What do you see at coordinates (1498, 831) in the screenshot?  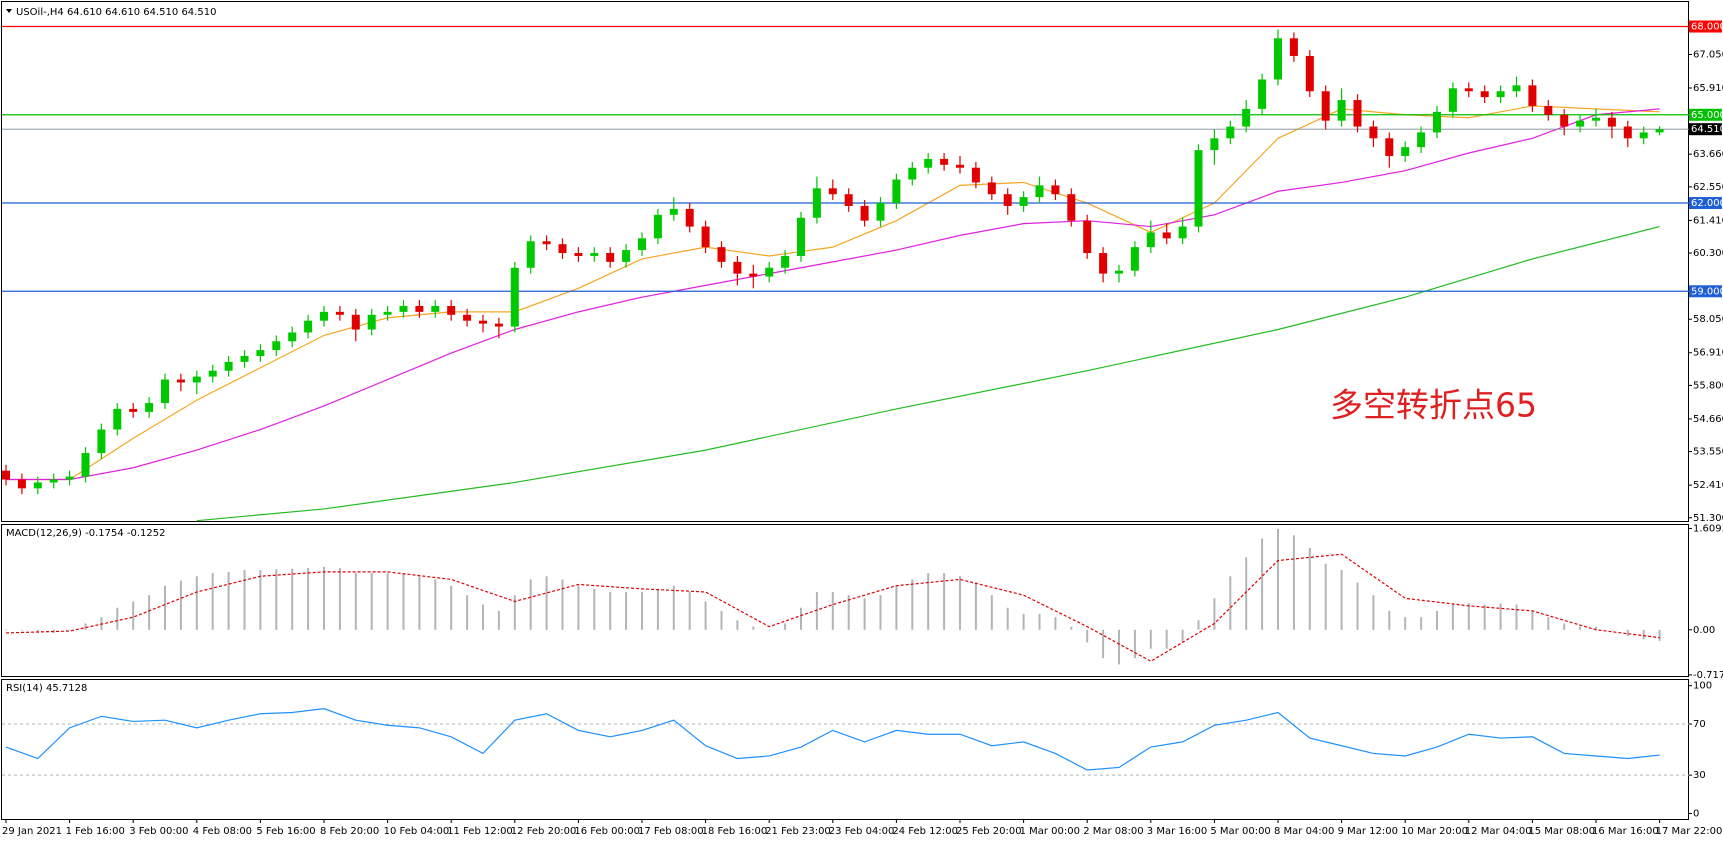 I see `x-tick-label: 12 Mar 04:00` at bounding box center [1498, 831].